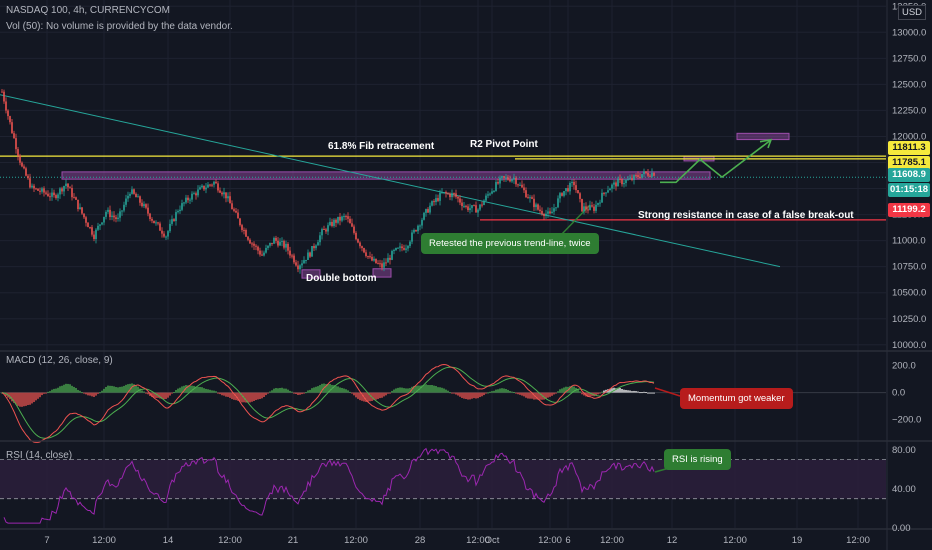  Describe the element at coordinates (909, 84) in the screenshot. I see `y-tick-label: 12500.0` at that location.